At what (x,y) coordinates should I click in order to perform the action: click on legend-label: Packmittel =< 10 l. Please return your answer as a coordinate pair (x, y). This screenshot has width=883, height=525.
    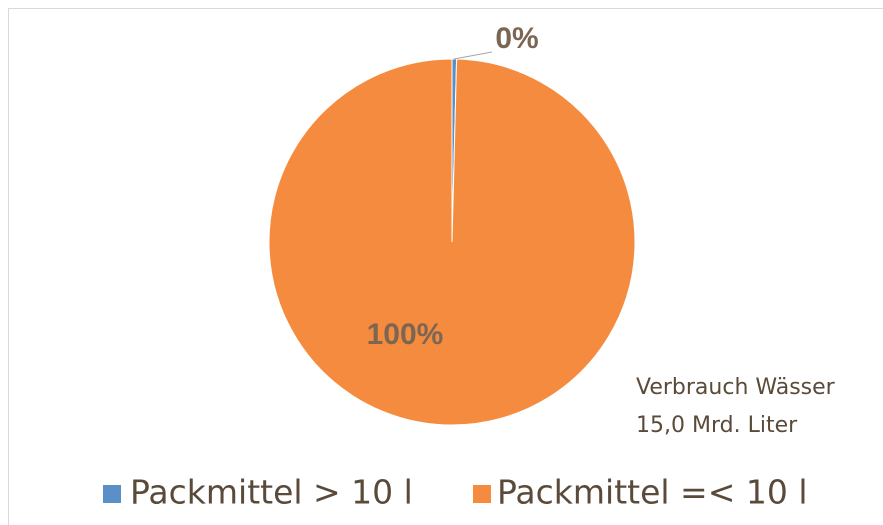
    Looking at the image, I should click on (652, 492).